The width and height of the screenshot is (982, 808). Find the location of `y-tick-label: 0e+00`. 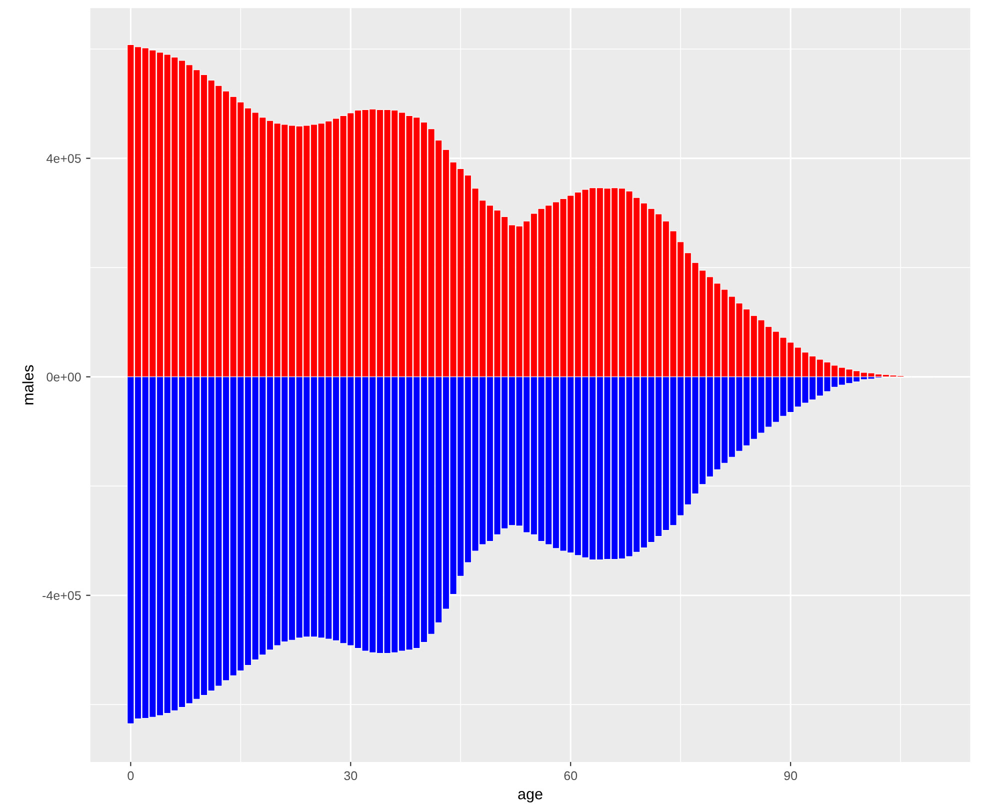

y-tick-label: 0e+00 is located at coordinates (63, 377).